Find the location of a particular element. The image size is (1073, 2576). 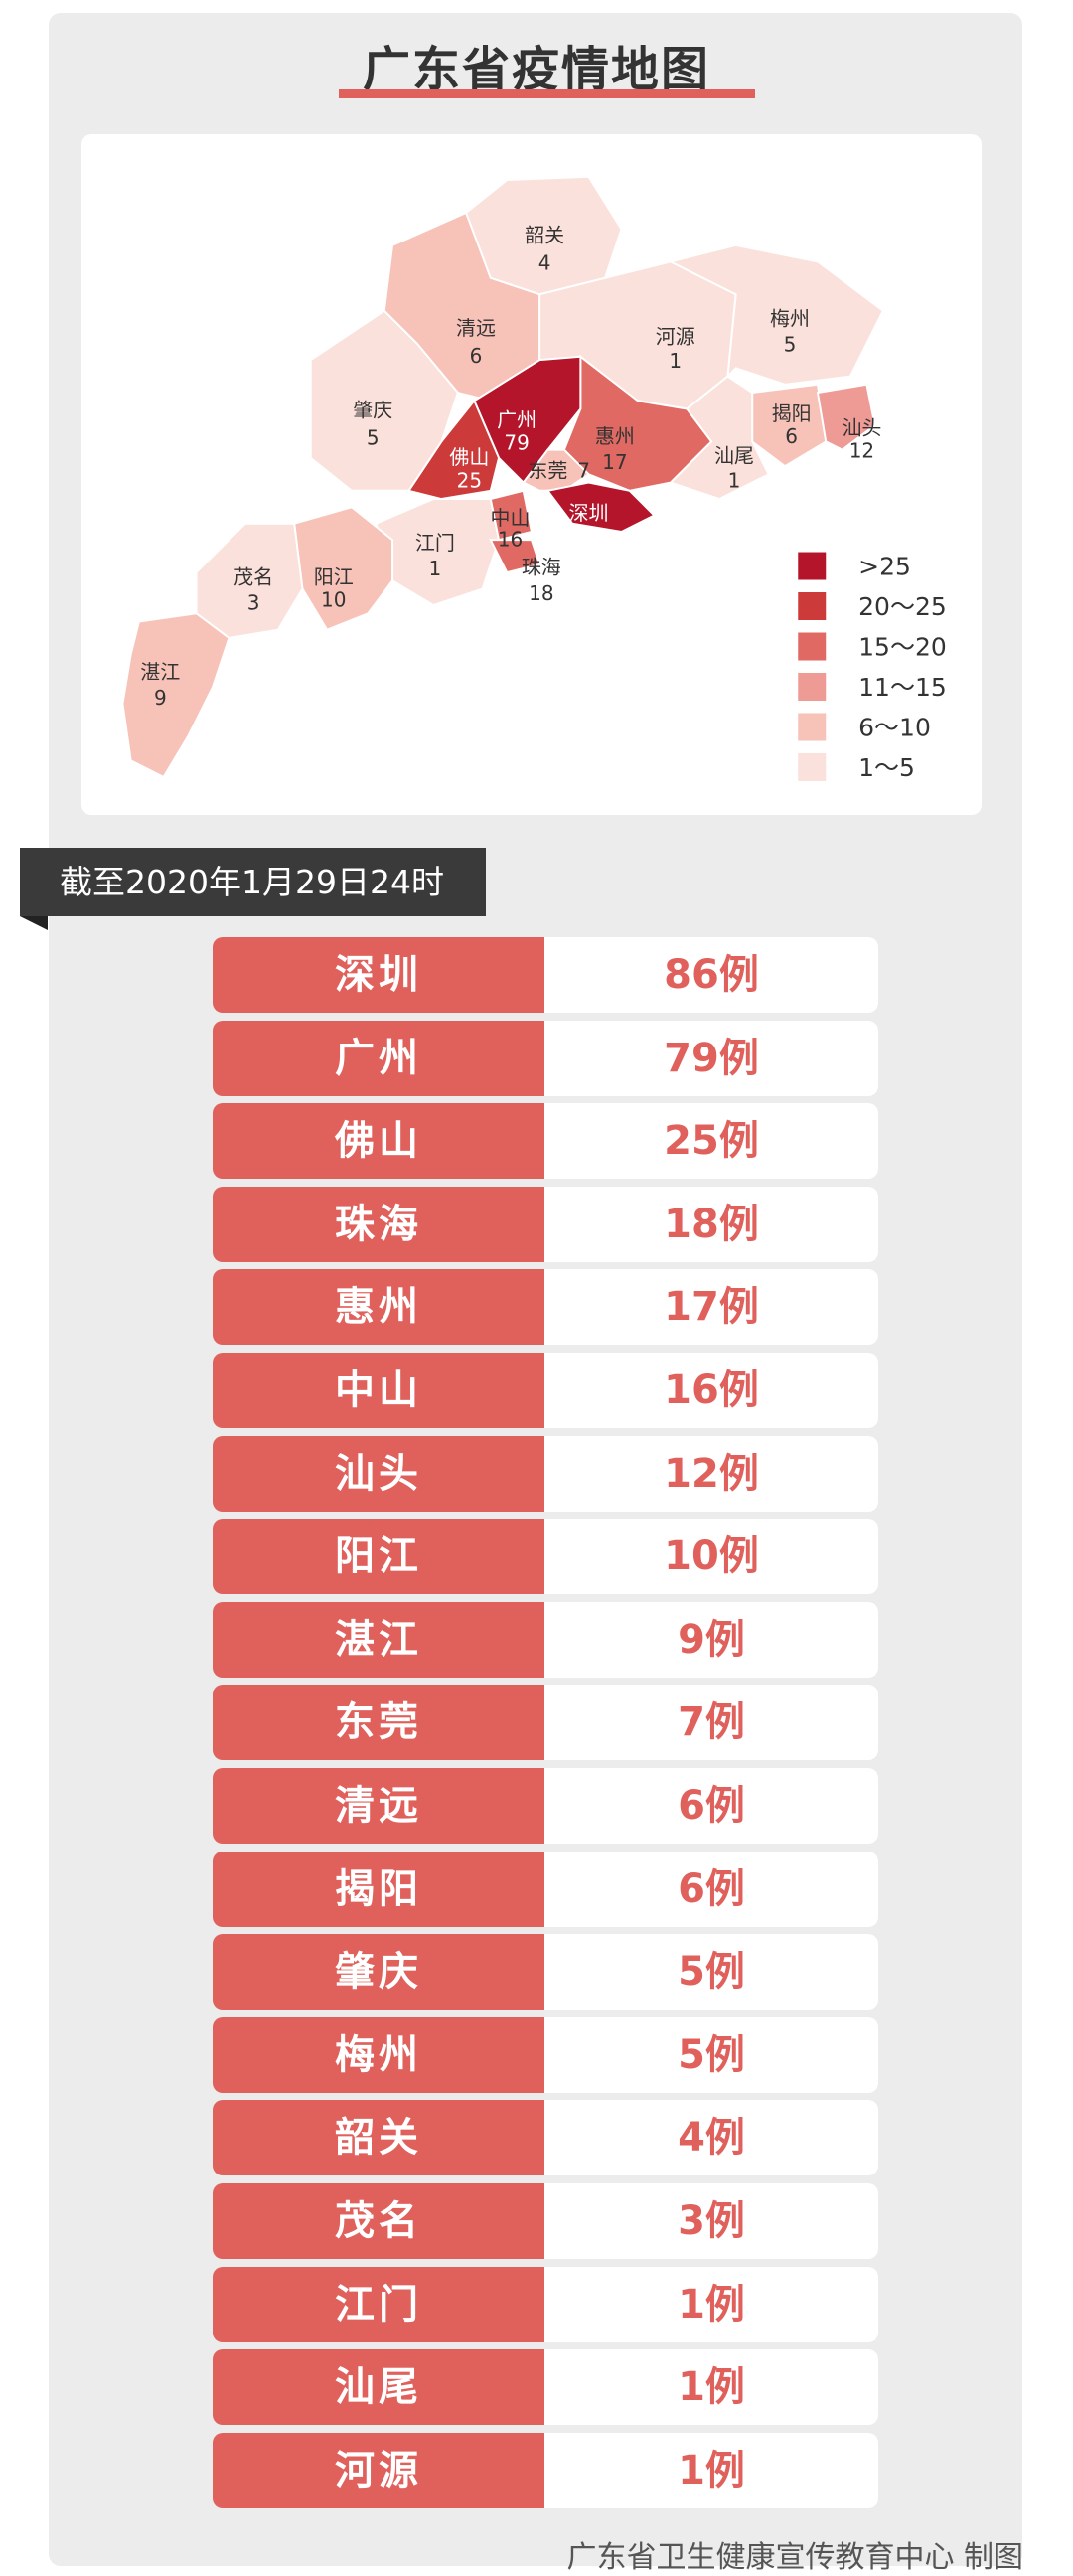

region-value: 4 is located at coordinates (544, 262).